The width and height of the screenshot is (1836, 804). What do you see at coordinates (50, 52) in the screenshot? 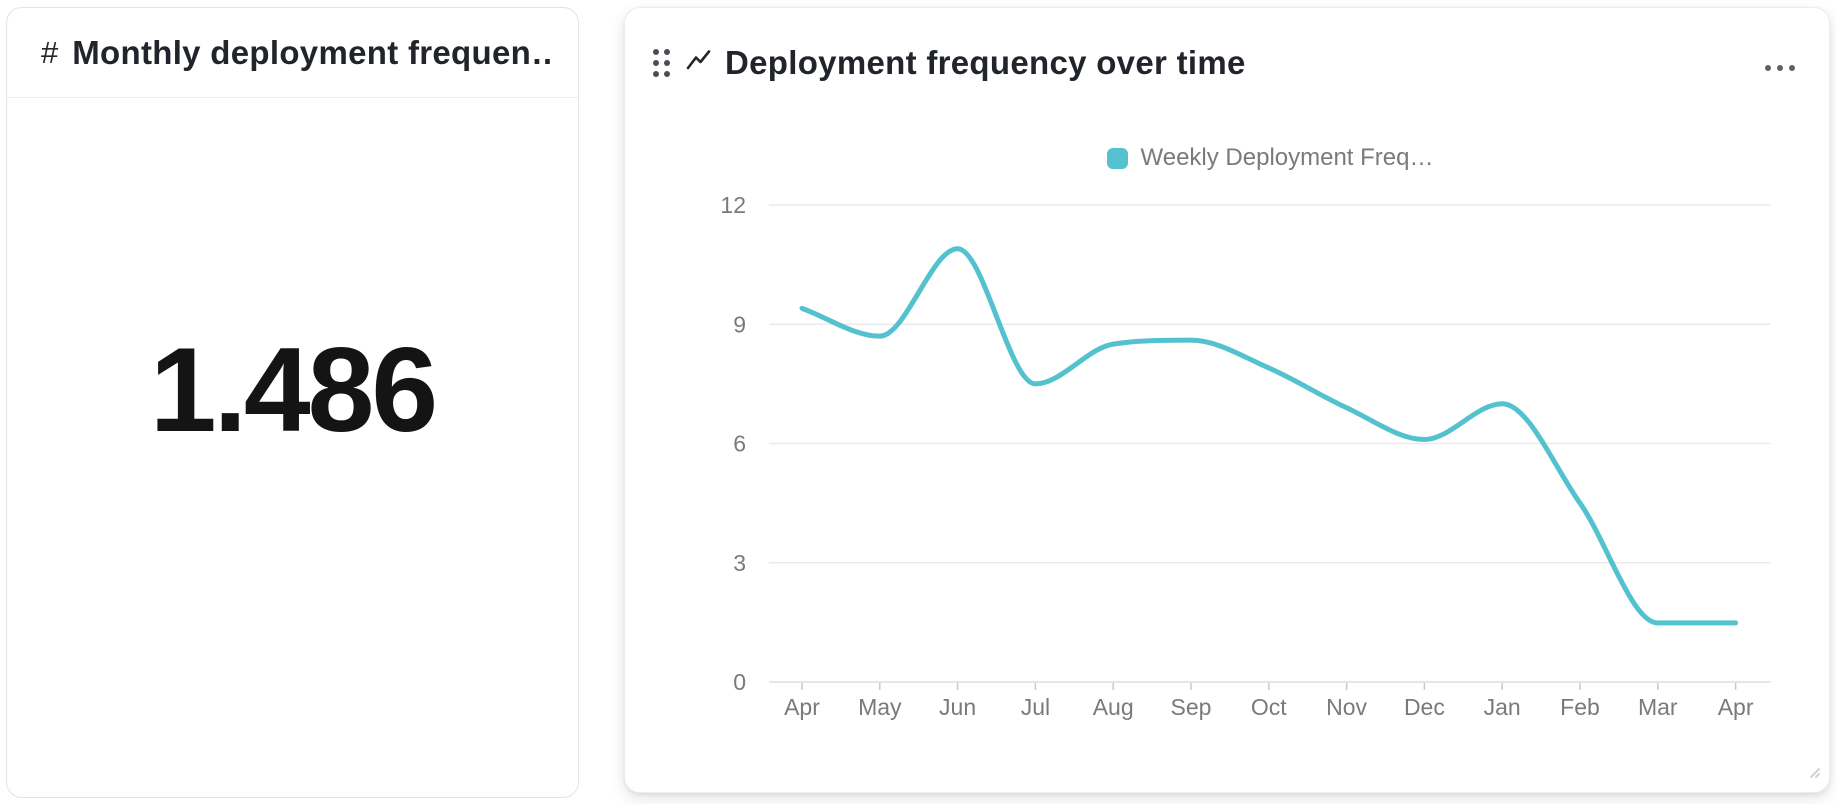
I see `number-icon: #` at bounding box center [50, 52].